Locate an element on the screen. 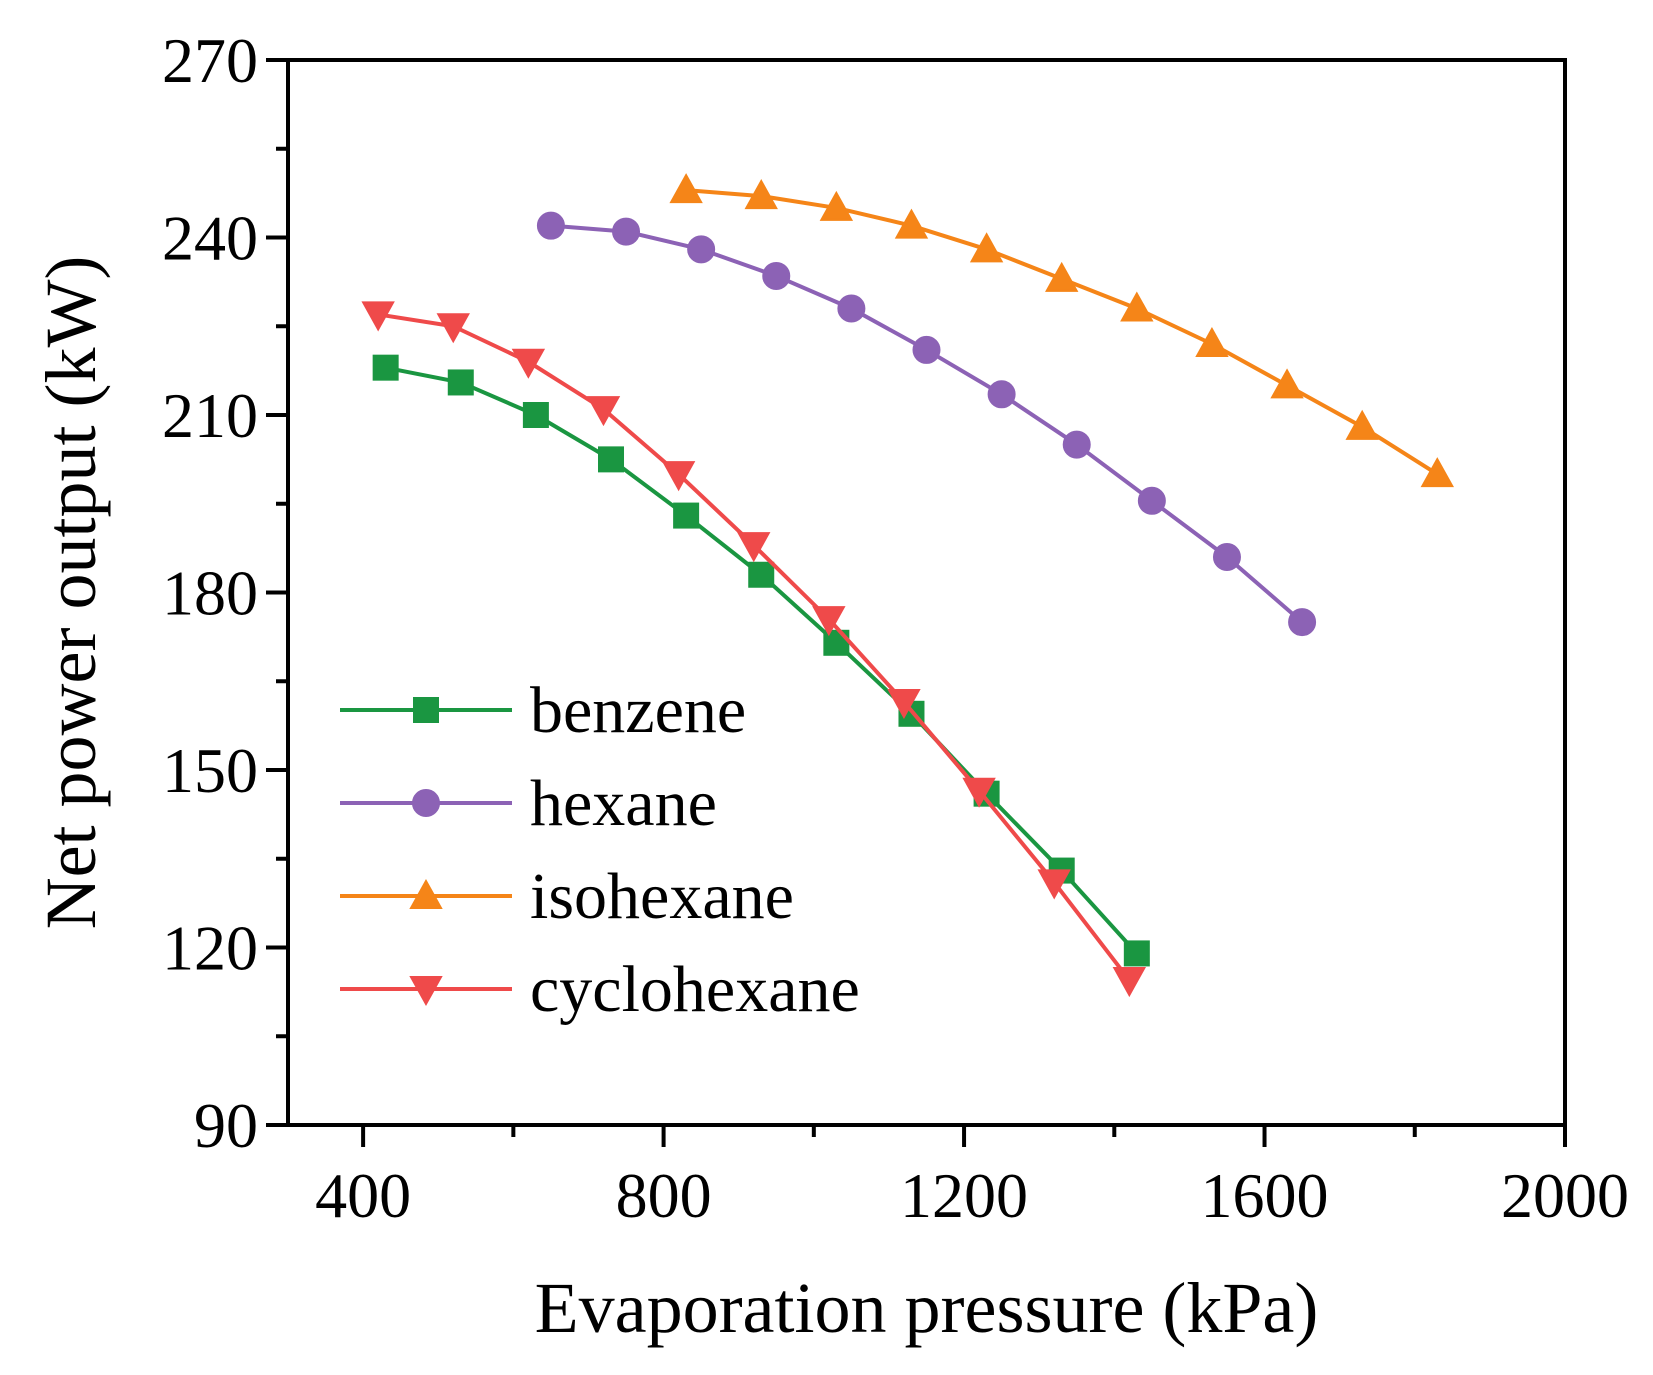  series-isohexane is located at coordinates (1061, 330).